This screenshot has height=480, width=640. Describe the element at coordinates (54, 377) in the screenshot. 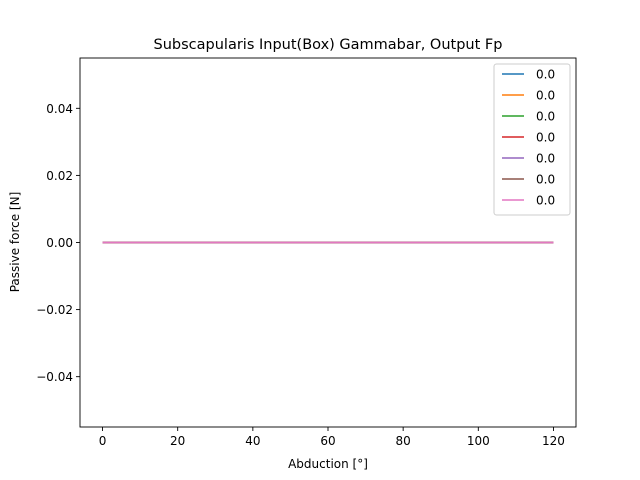

I see `y-tick-label: −0.04` at that location.